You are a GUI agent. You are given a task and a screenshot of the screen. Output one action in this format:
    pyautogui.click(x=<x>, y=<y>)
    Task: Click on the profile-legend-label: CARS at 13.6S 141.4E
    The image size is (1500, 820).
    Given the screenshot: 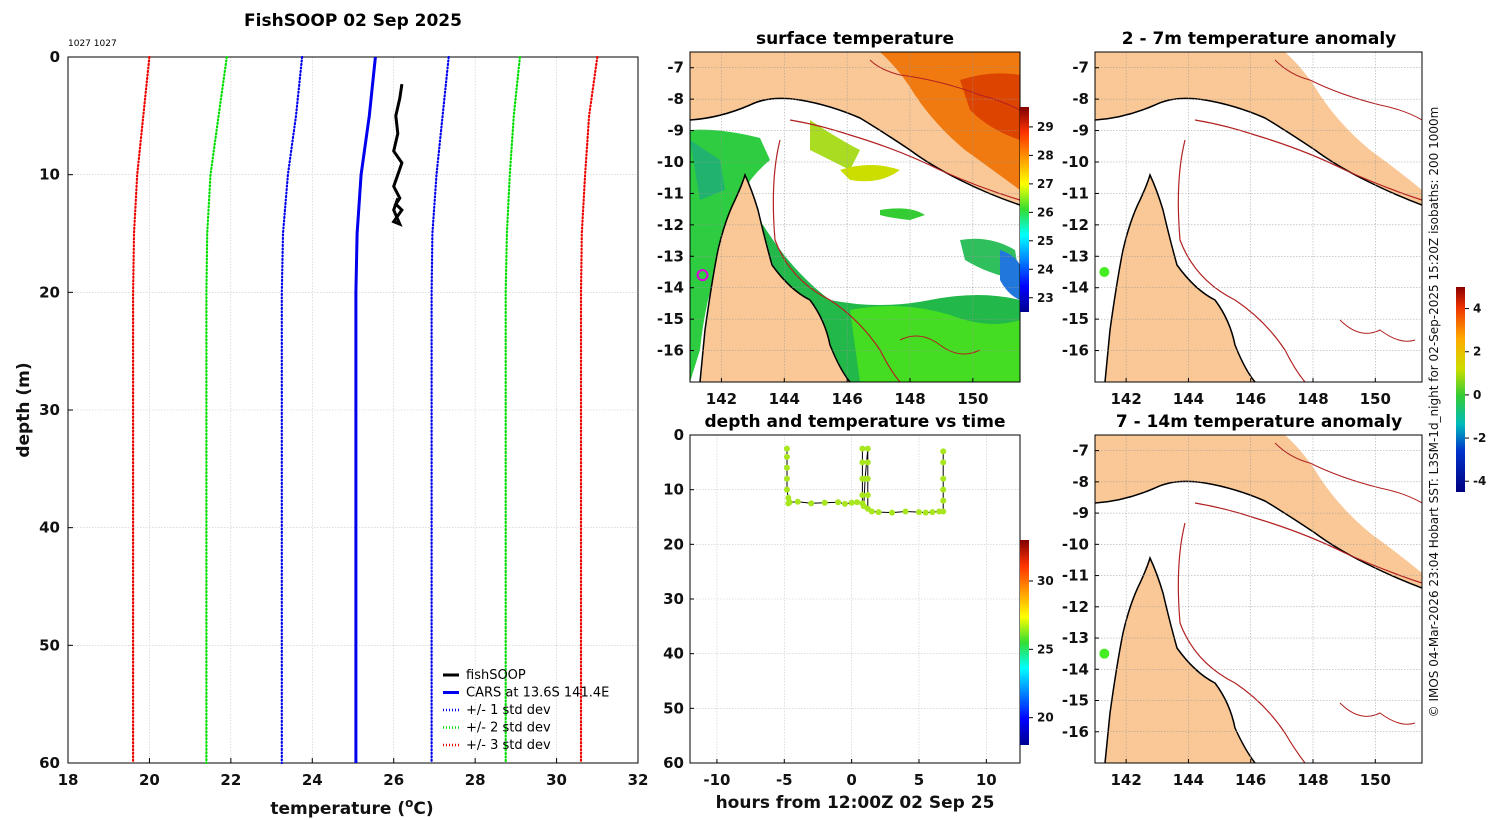 What is the action you would take?
    pyautogui.click(x=537, y=693)
    